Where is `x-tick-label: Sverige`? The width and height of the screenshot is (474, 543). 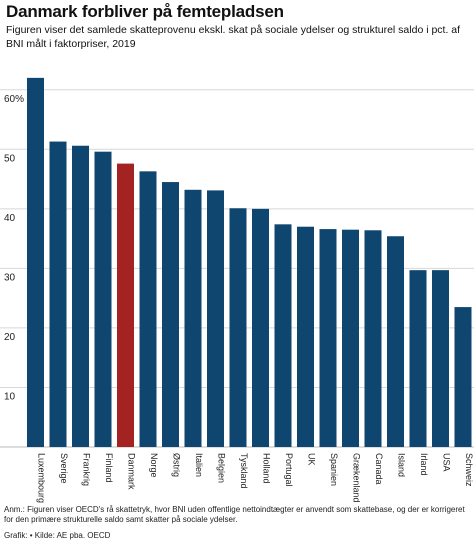
x-tick-label: Sverige is located at coordinates (64, 468).